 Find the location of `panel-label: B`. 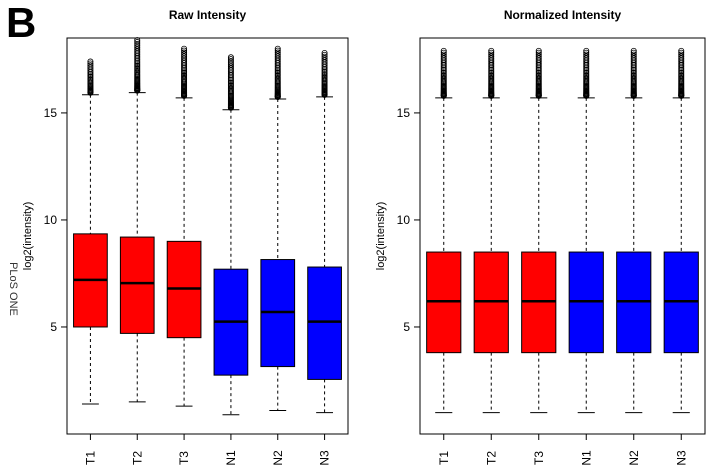

panel-label: B is located at coordinates (21, 23).